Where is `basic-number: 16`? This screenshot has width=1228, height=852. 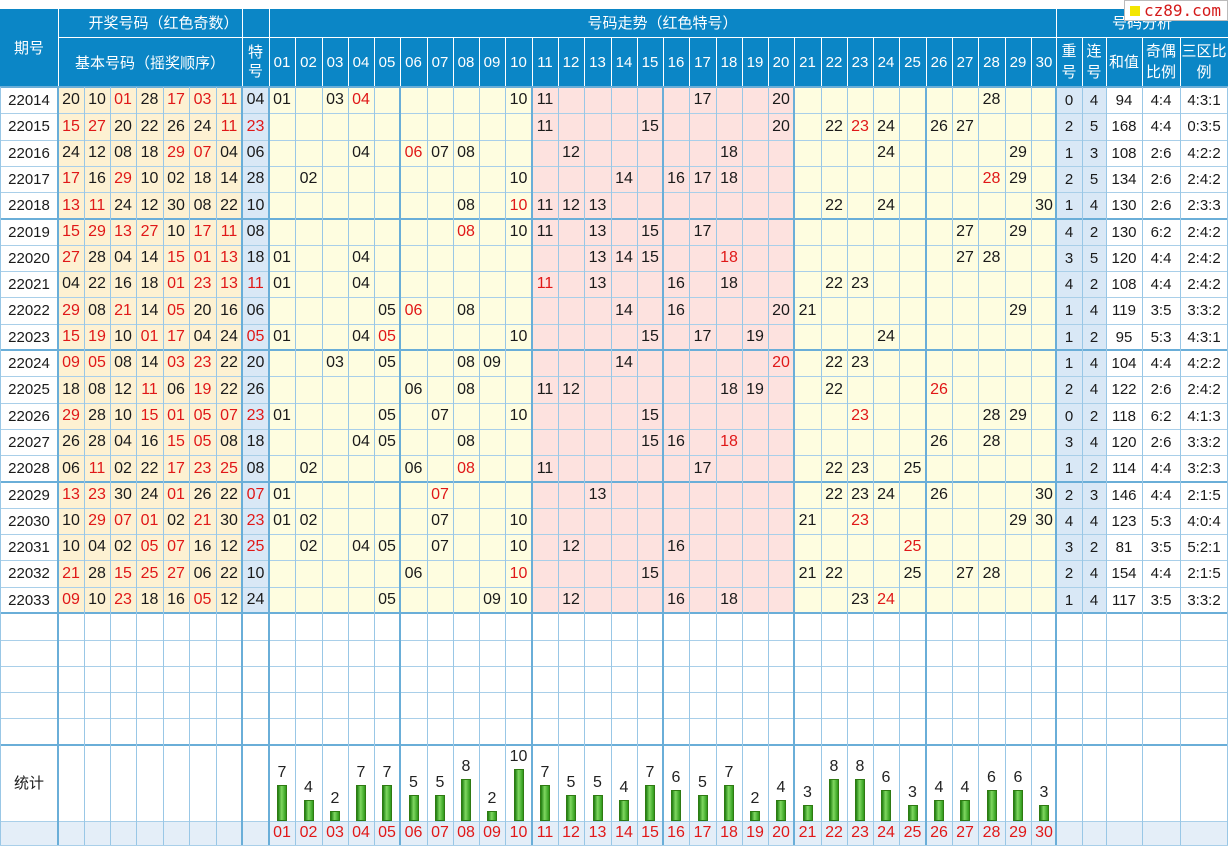 basic-number: 16 is located at coordinates (229, 310).